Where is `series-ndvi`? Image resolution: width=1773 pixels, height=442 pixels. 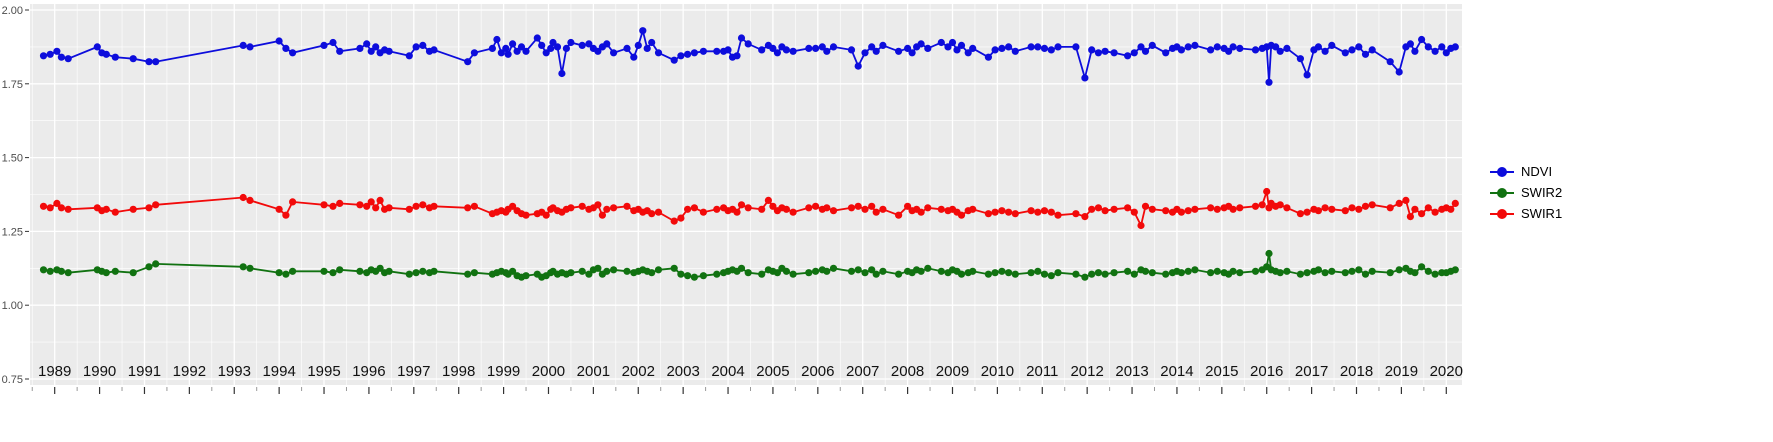
series-ndvi is located at coordinates (749, 56).